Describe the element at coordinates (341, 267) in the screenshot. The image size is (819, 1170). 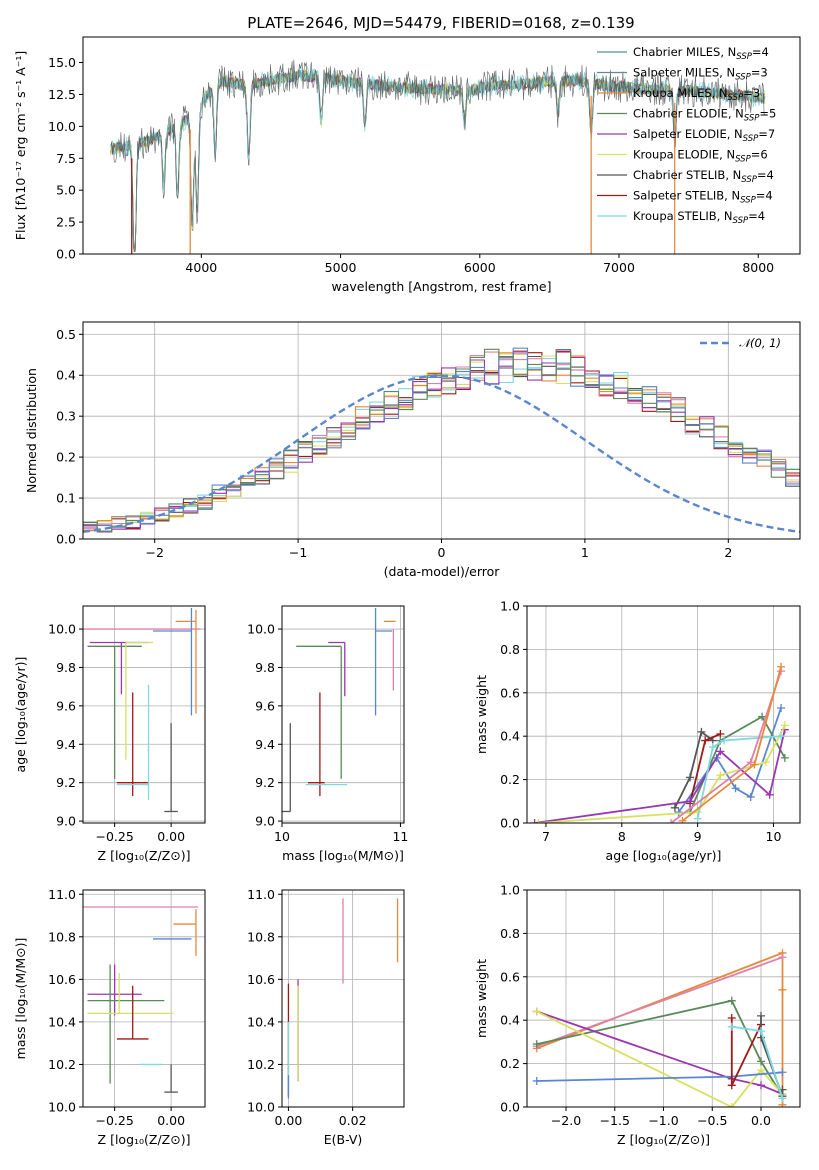
I see `x-tick-label: 5000` at that location.